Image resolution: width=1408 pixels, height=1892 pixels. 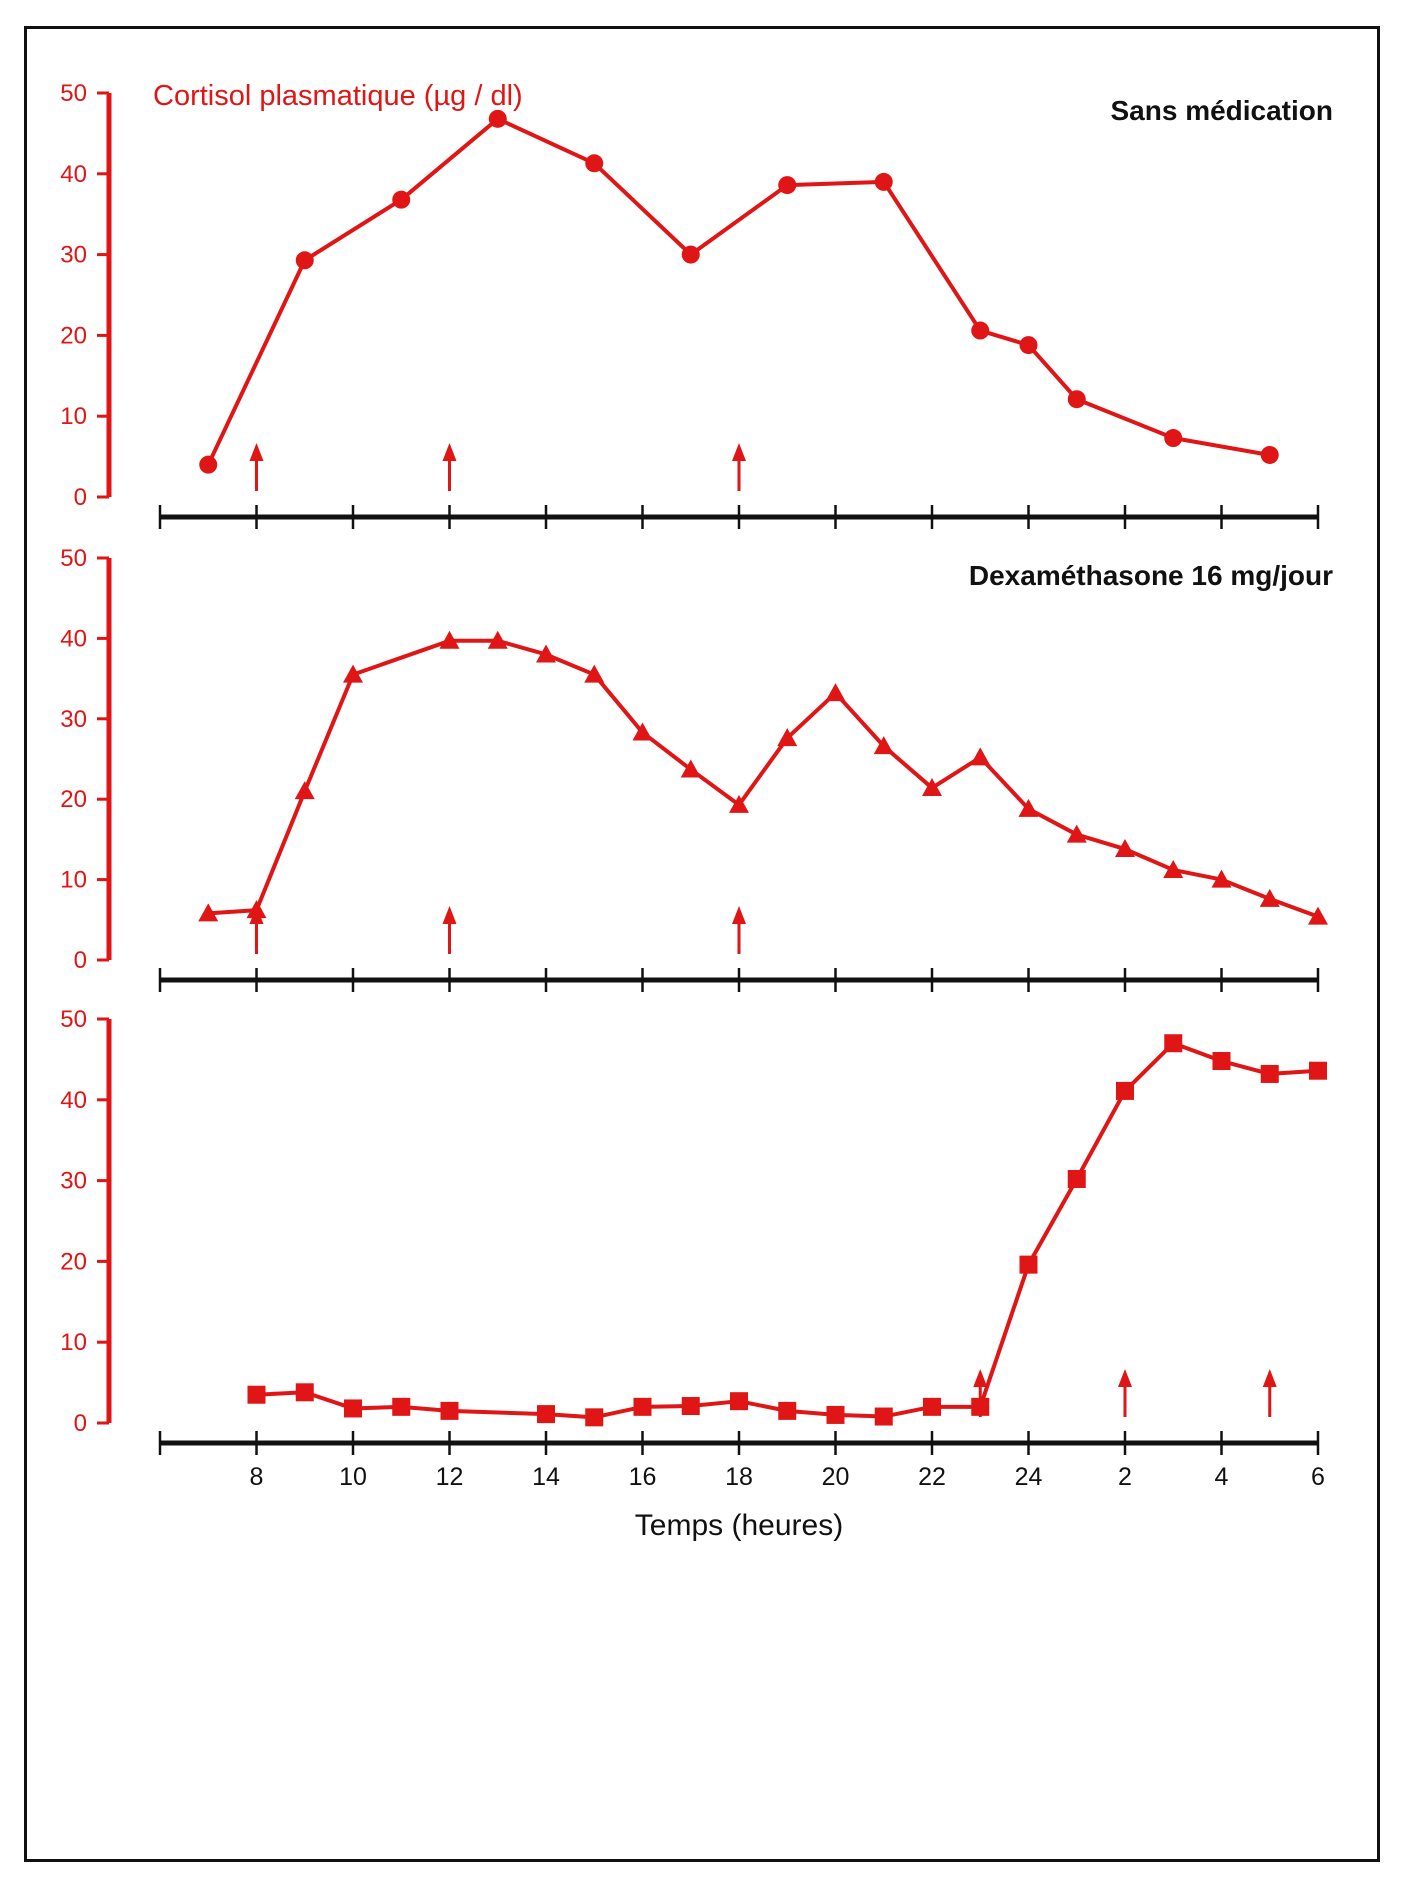 I want to click on x-tick-label: 20, so click(x=836, y=1477).